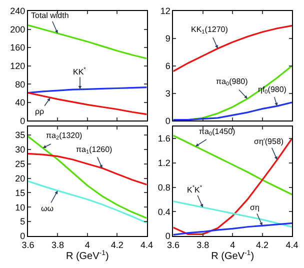 The image size is (304, 268). Describe the element at coordinates (64, 136) in the screenshot. I see `annotation: πa$_{2}$(1320)` at that location.